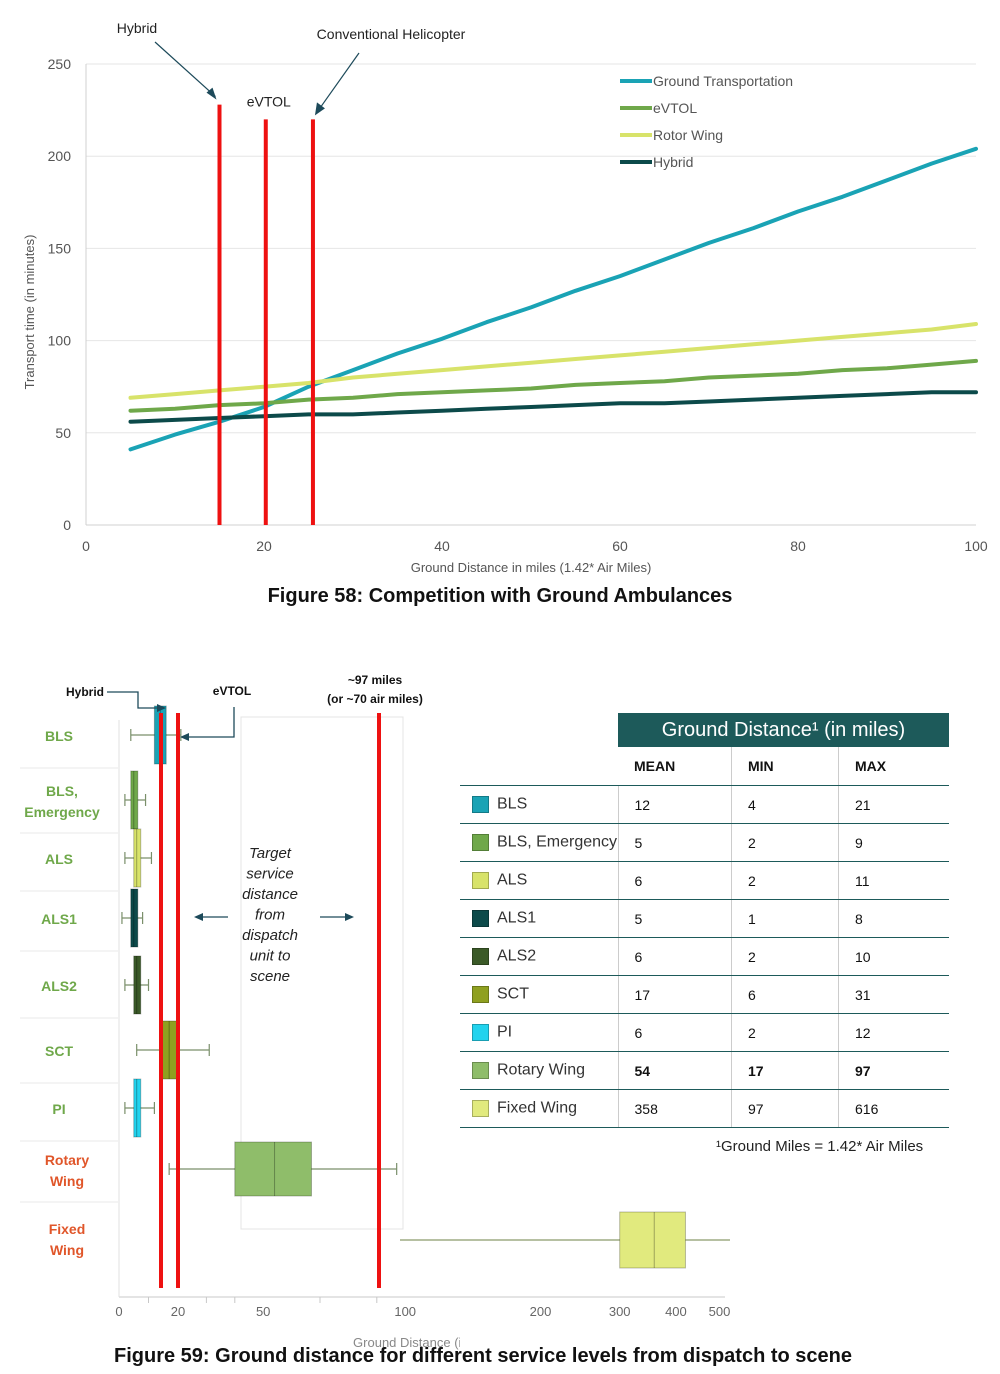 This screenshot has height=1374, width=1000. What do you see at coordinates (620, 546) in the screenshot?
I see `x-tick-label: 60` at bounding box center [620, 546].